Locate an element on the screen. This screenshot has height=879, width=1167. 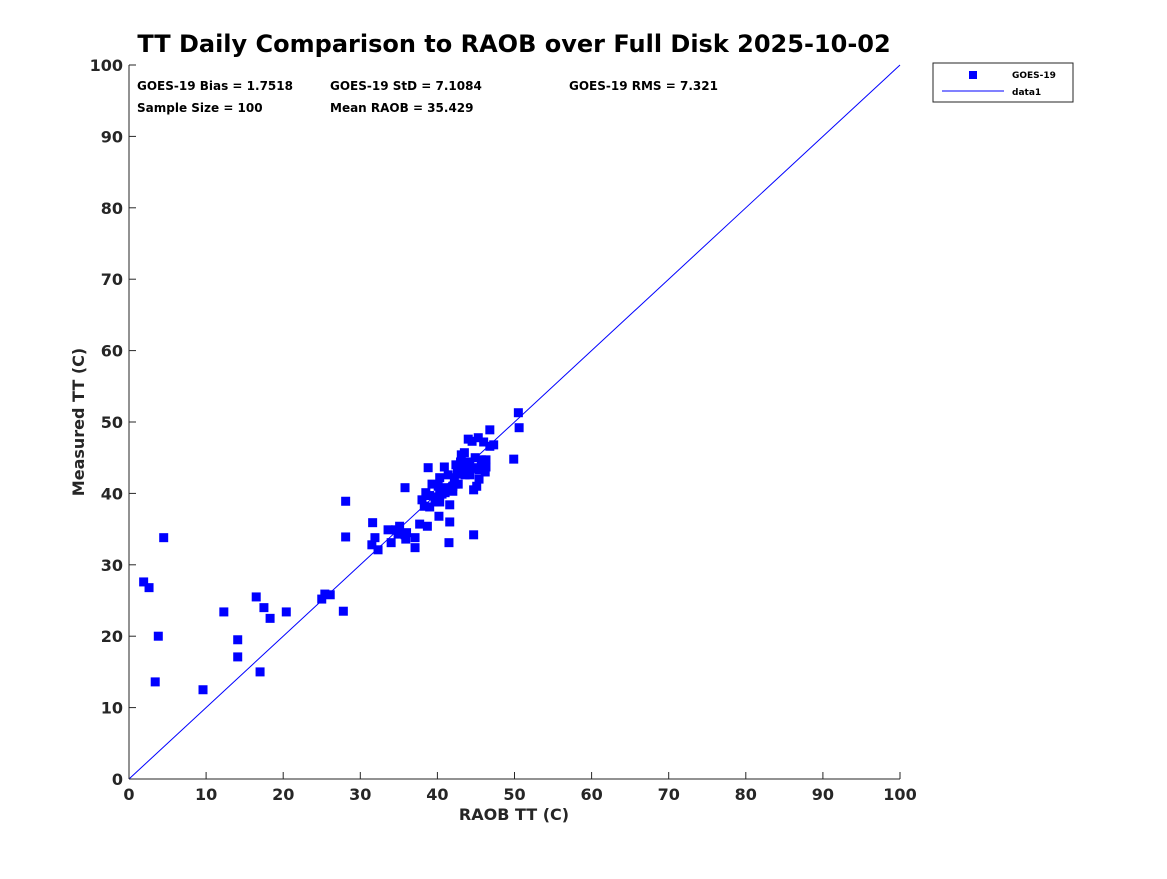
y-axis-label: Measured TT (C) is located at coordinates (78, 422).